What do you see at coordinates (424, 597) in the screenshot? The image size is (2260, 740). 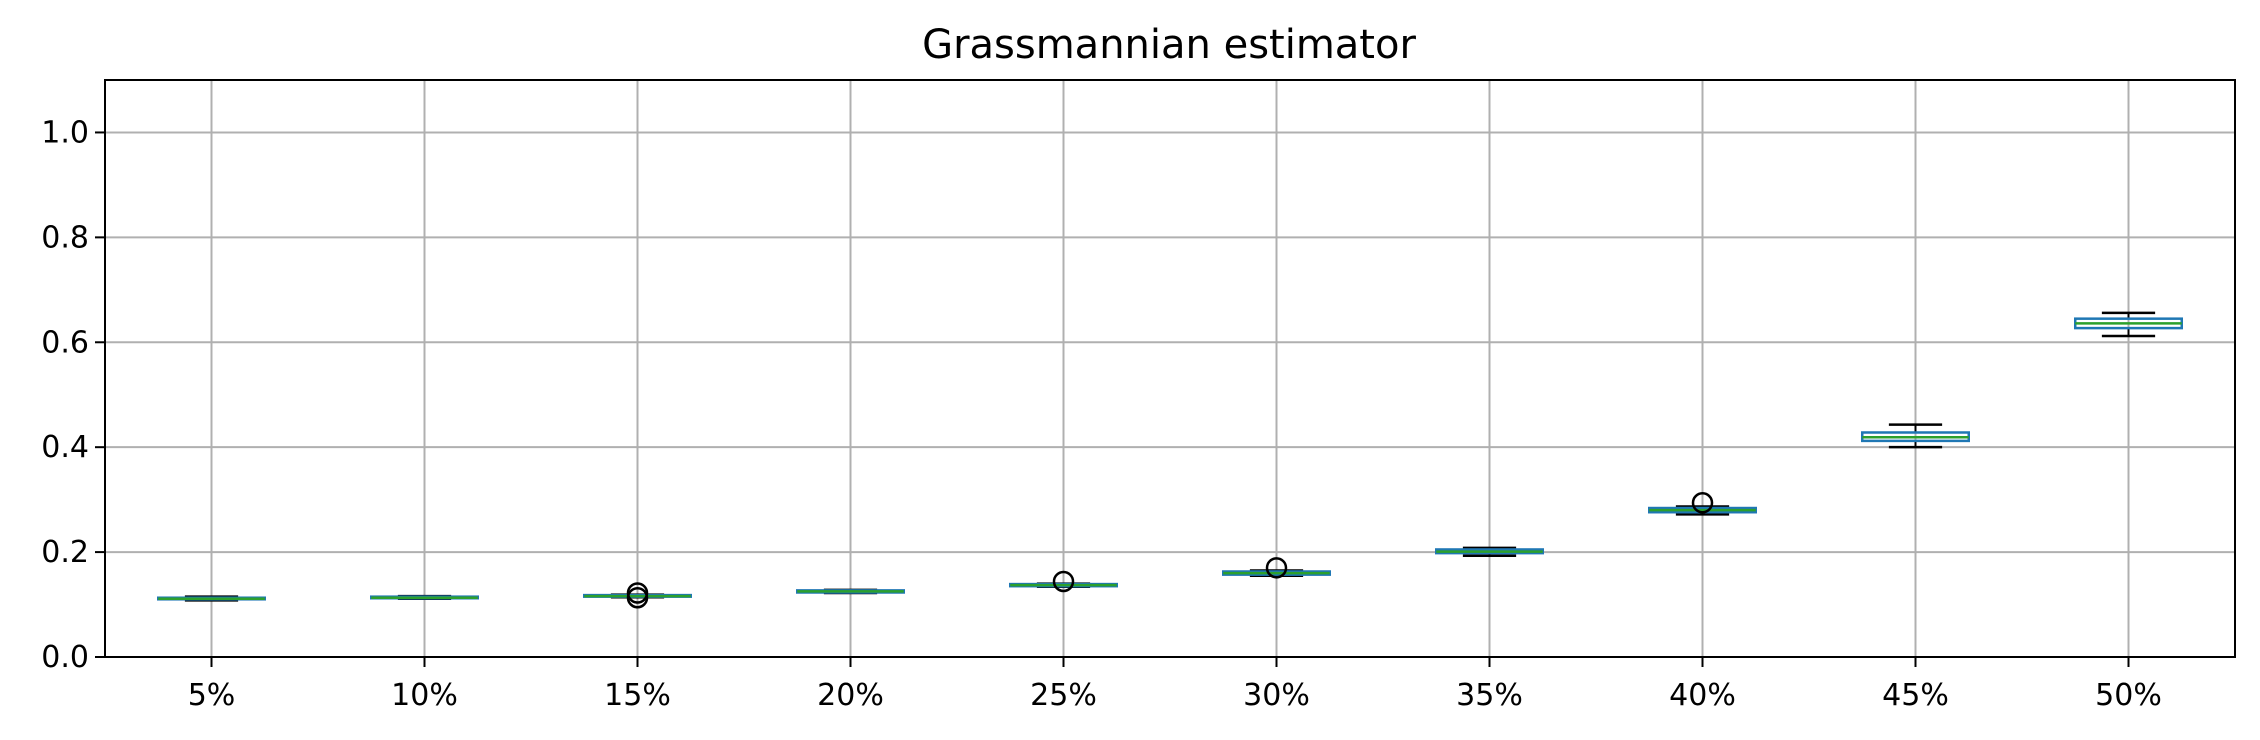 I see `box-10%` at bounding box center [424, 597].